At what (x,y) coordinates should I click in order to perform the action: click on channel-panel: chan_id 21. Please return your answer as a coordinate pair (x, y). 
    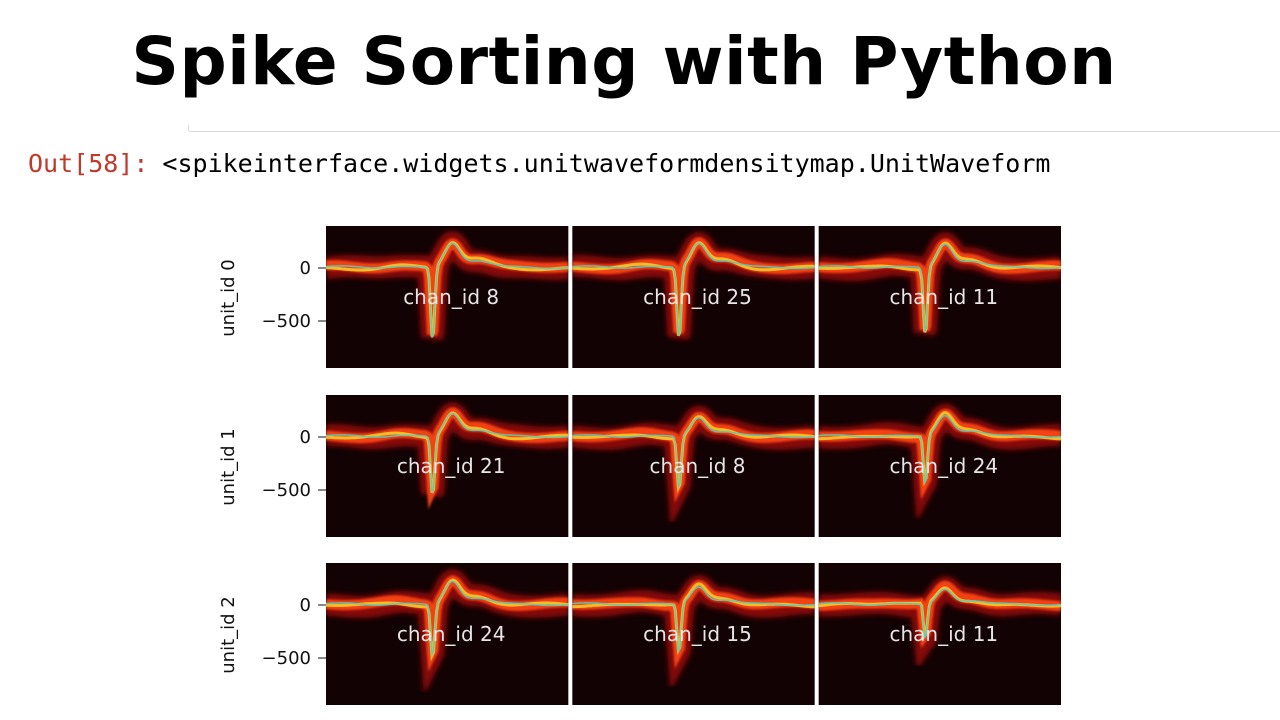
    Looking at the image, I should click on (447, 466).